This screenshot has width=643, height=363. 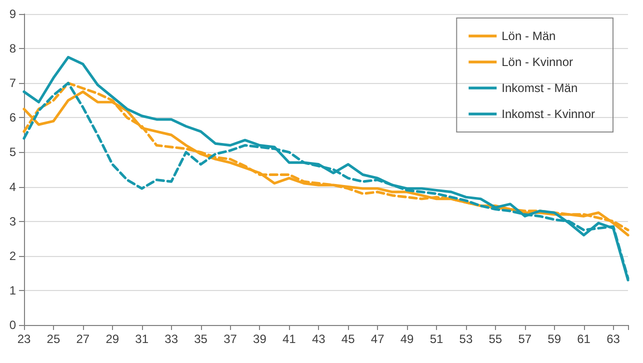 What do you see at coordinates (525, 339) in the screenshot?
I see `x-tick-label: 57` at bounding box center [525, 339].